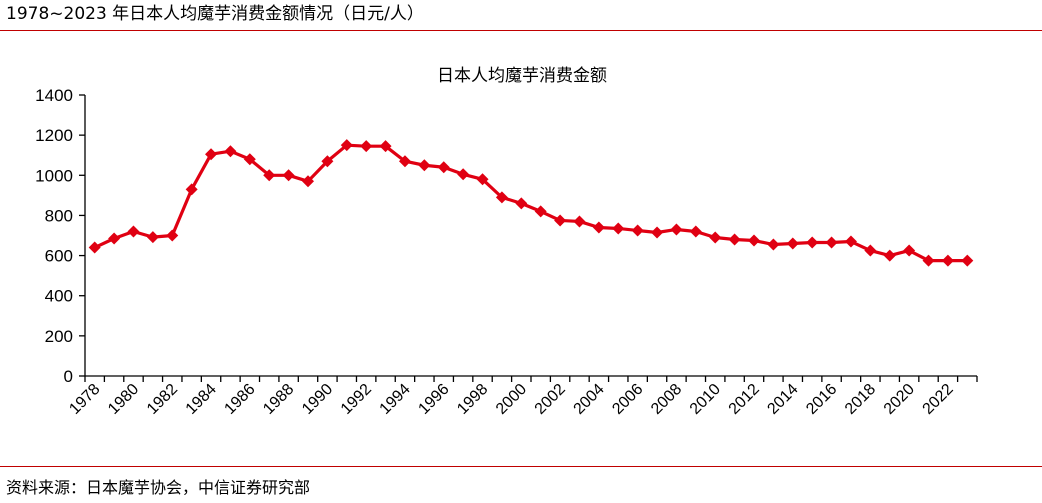  I want to click on y-tick-label: 1000, so click(54, 175).